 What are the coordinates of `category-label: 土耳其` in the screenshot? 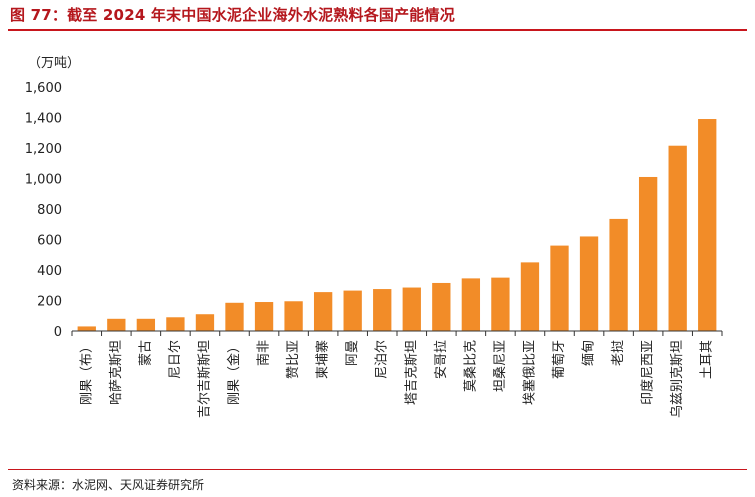 It's located at (707, 359).